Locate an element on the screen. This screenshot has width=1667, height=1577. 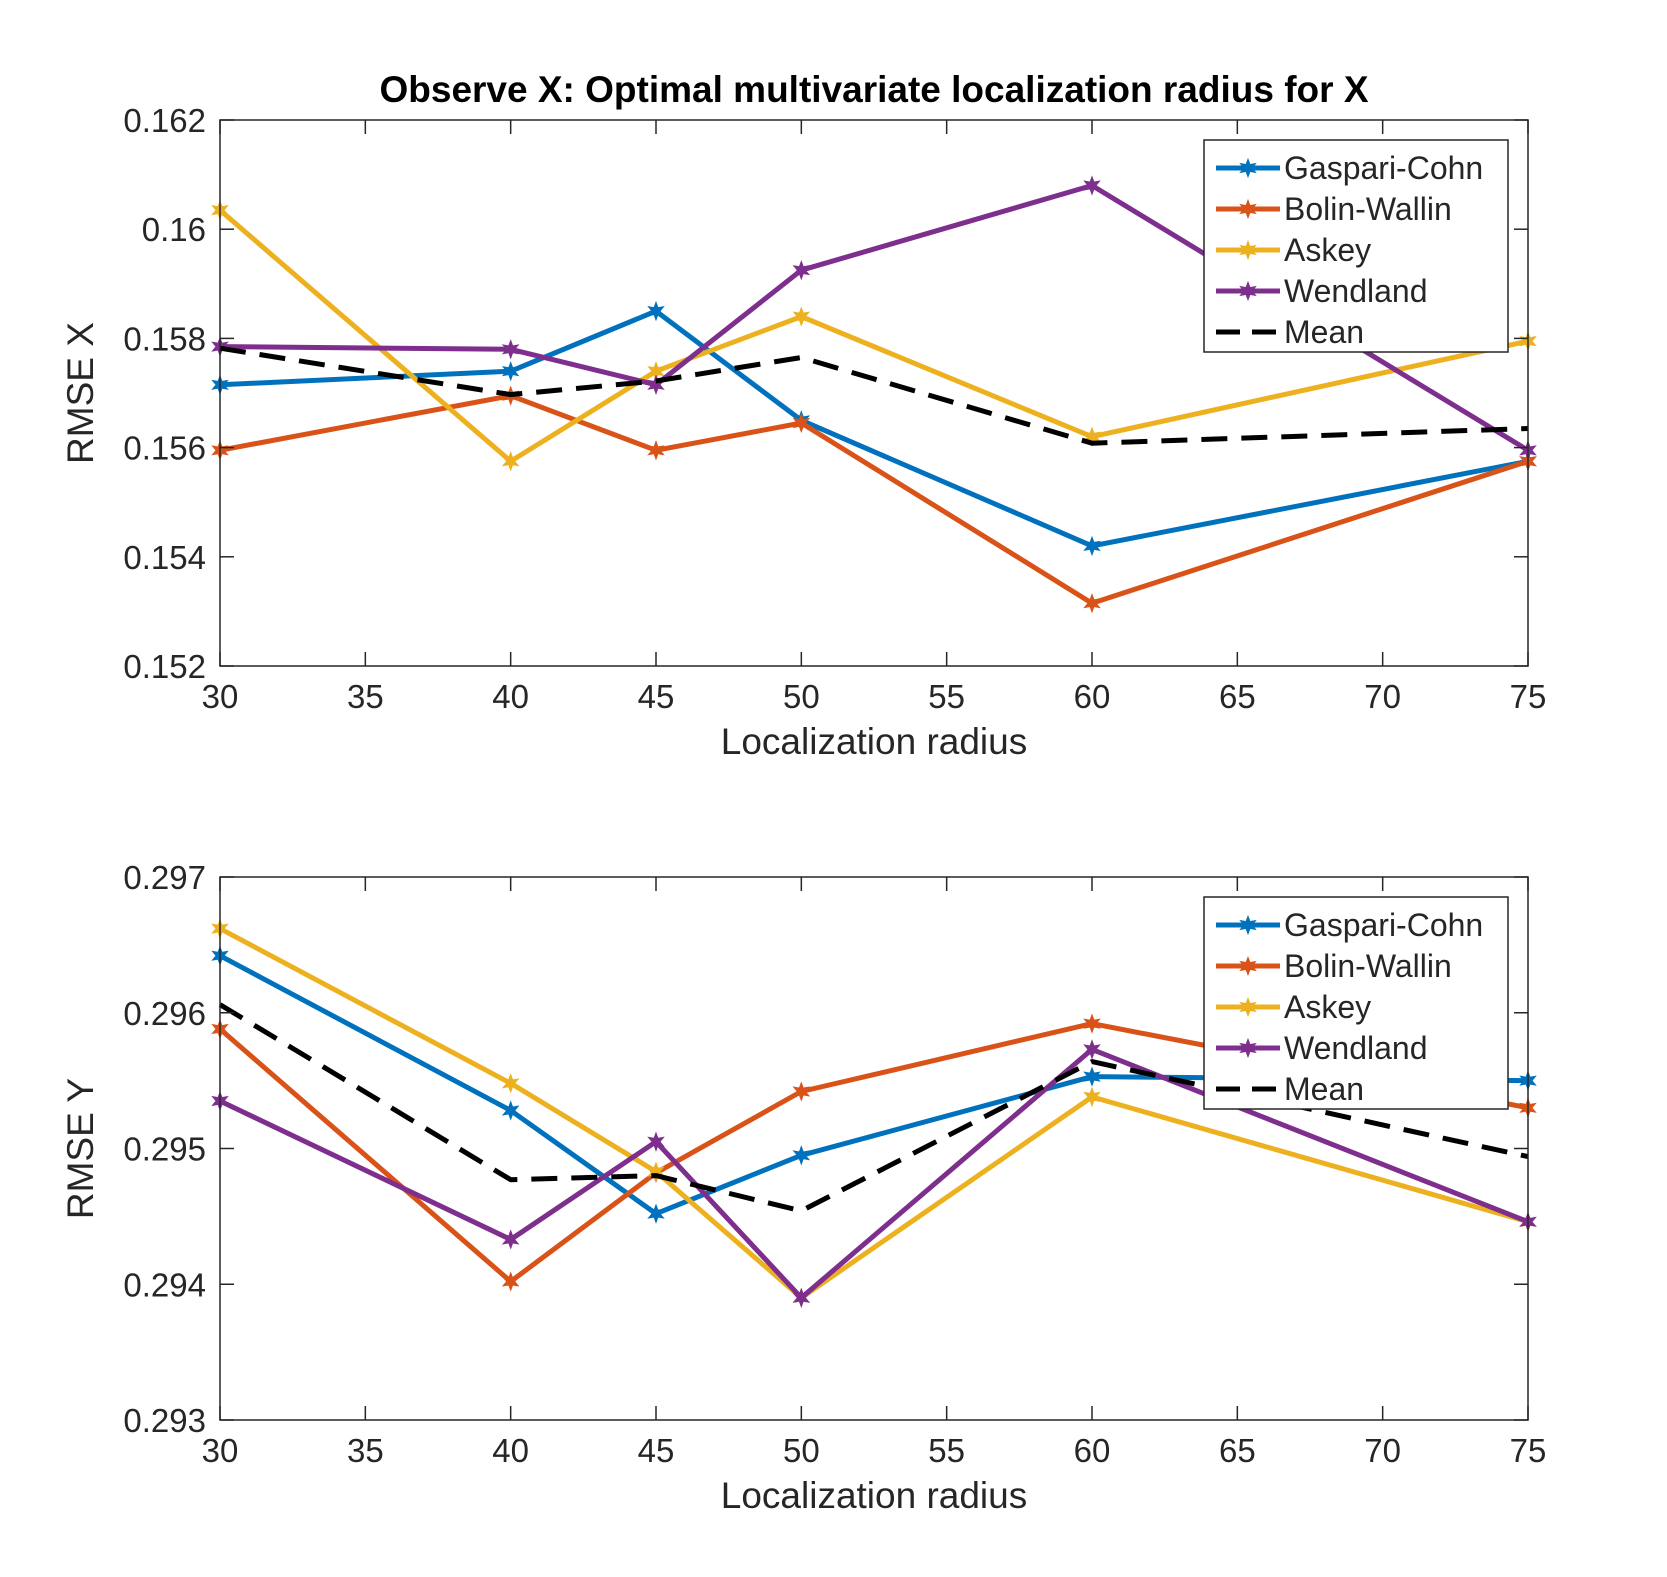
y-tick-label: 0.294 is located at coordinates (164, 1284).